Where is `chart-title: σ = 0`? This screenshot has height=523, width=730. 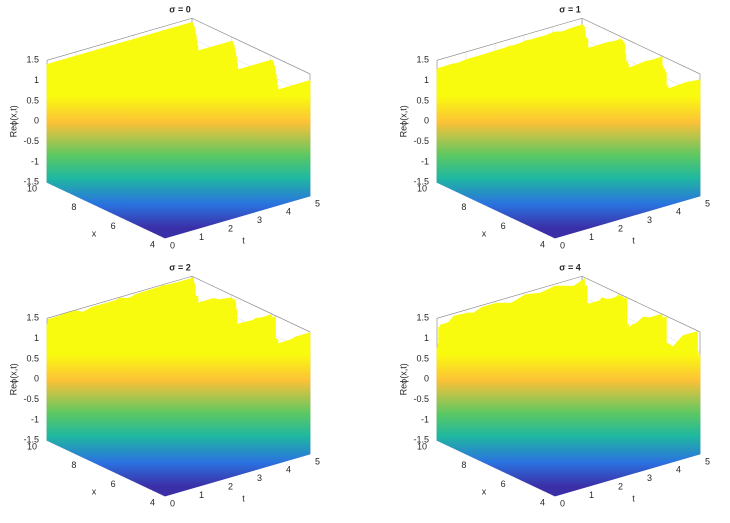 chart-title: σ = 0 is located at coordinates (179, 9).